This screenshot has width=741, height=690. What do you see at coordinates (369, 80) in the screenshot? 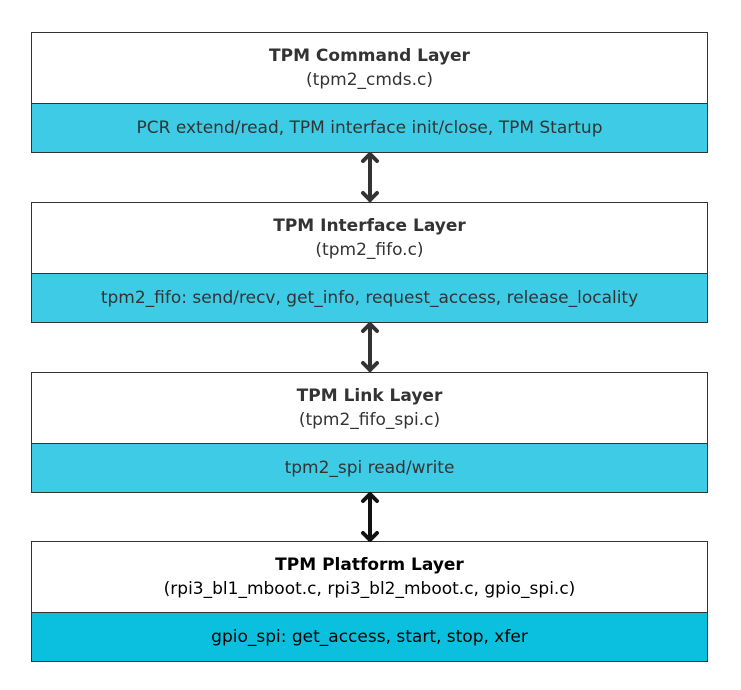
I see `layer-file: (tpm2_cmds.c)` at bounding box center [369, 80].